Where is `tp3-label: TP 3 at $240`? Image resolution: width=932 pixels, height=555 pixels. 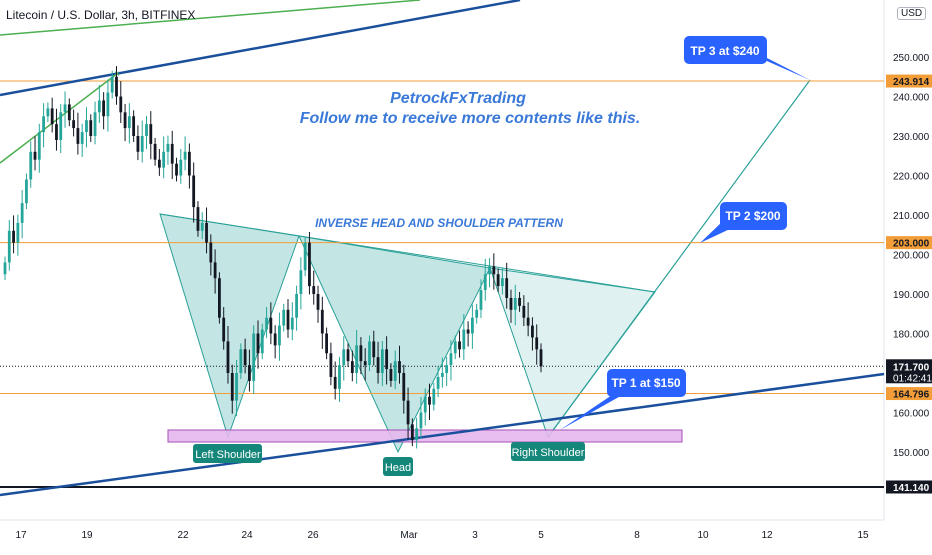 tp3-label: TP 3 at $240 is located at coordinates (747, 58).